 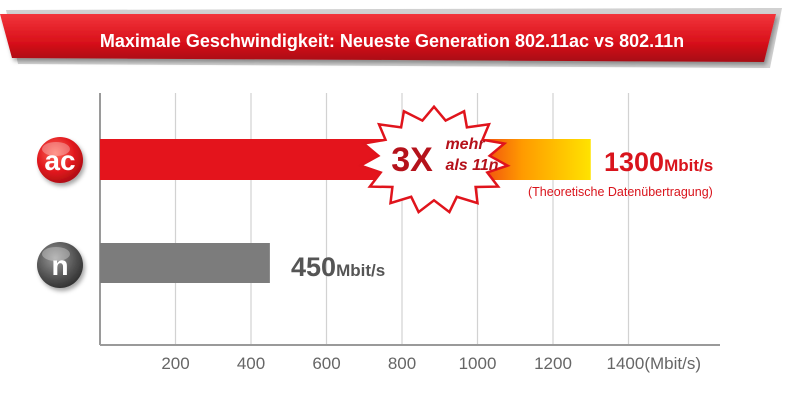 I want to click on starburst-shape, so click(x=434, y=159).